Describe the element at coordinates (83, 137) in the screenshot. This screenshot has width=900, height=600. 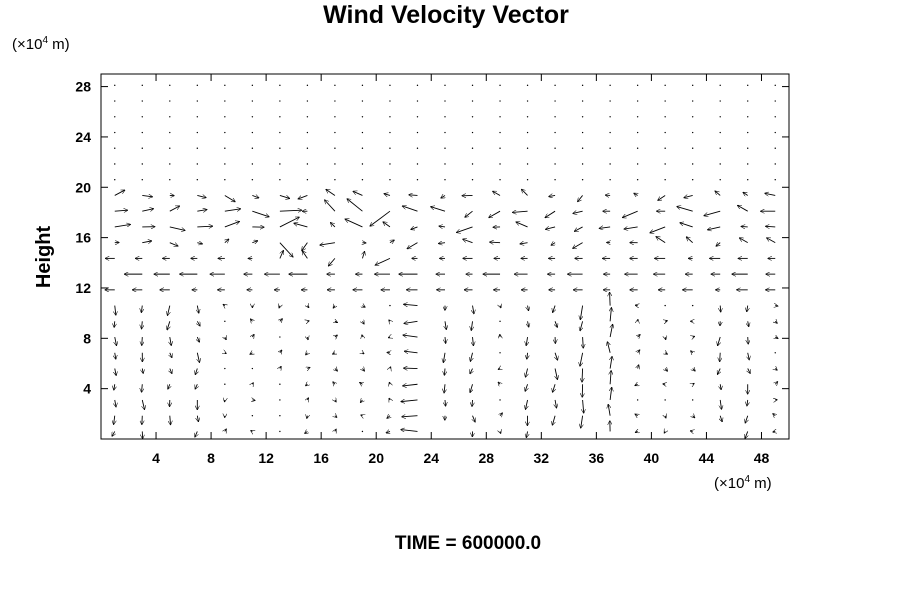
I see `y-tick-label: 24` at that location.